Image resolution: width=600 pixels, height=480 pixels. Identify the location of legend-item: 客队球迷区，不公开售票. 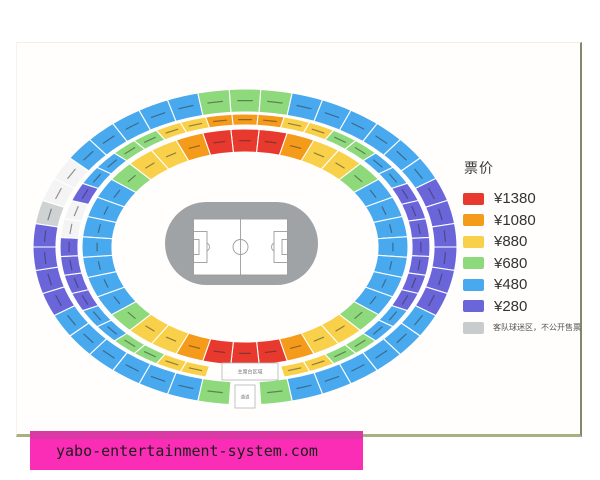
(522, 328).